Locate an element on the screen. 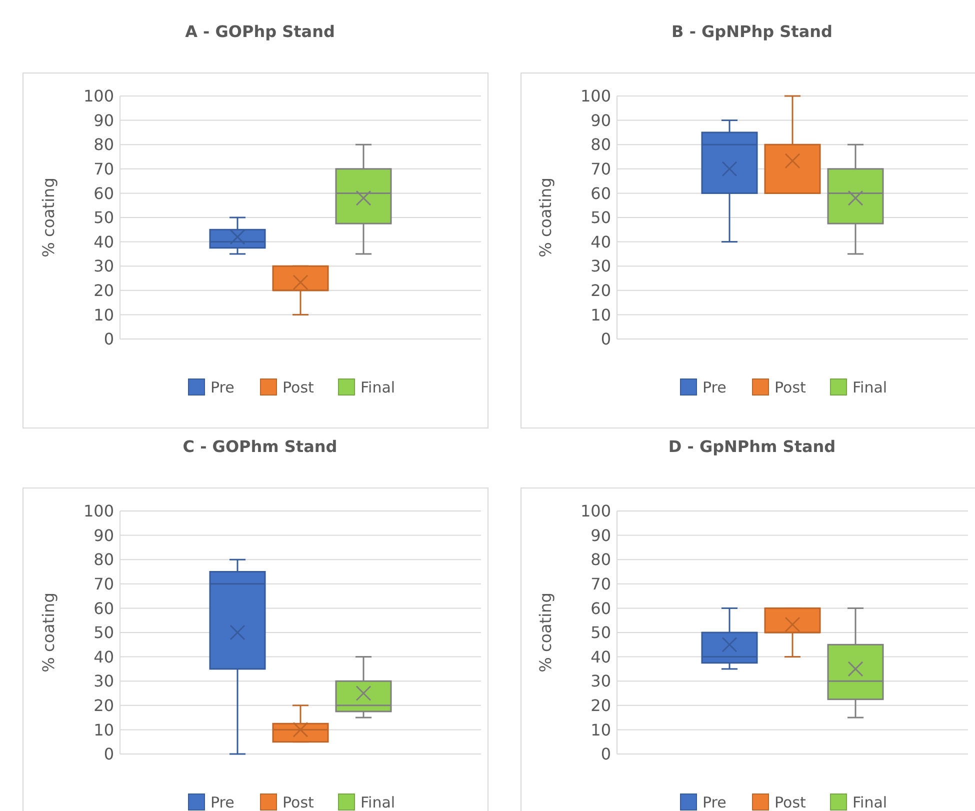  chart-title: D - GpNPhm Stand is located at coordinates (752, 446).